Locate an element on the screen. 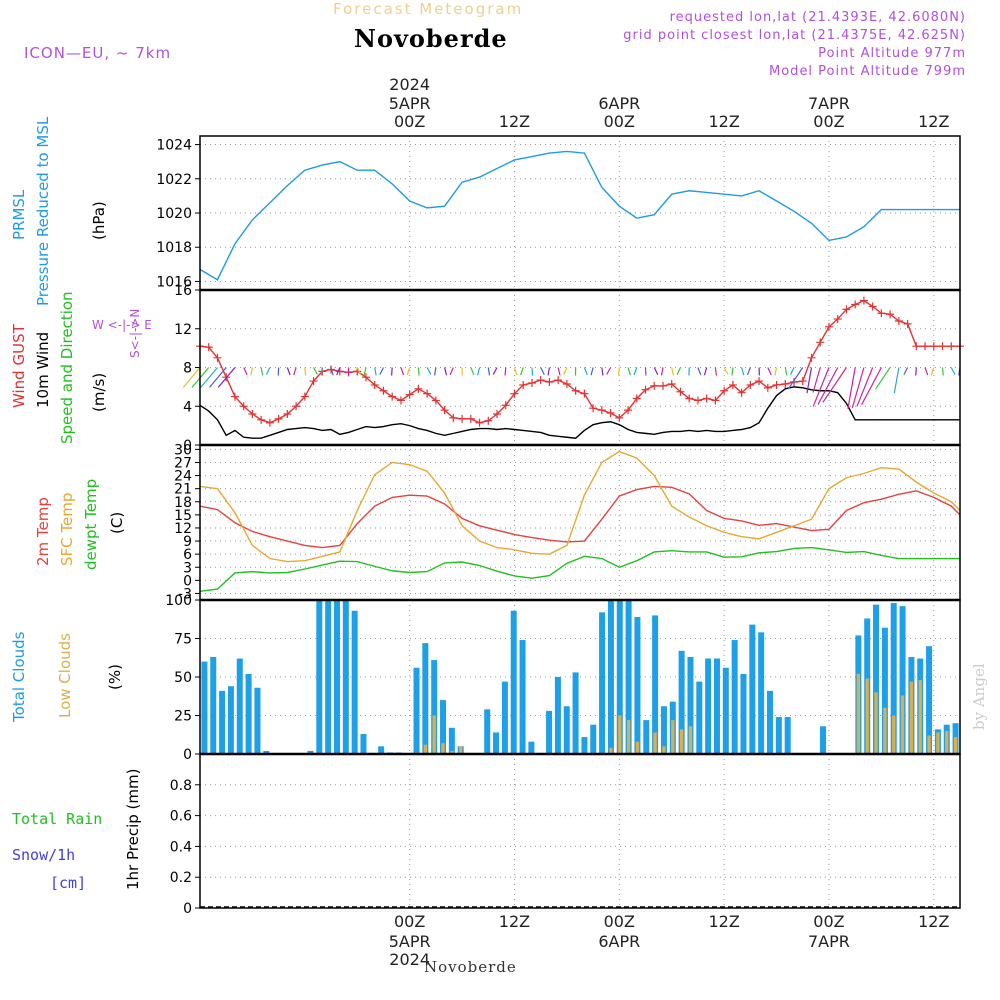 The image size is (1000, 1000). panel-frame is located at coordinates (580, 522).